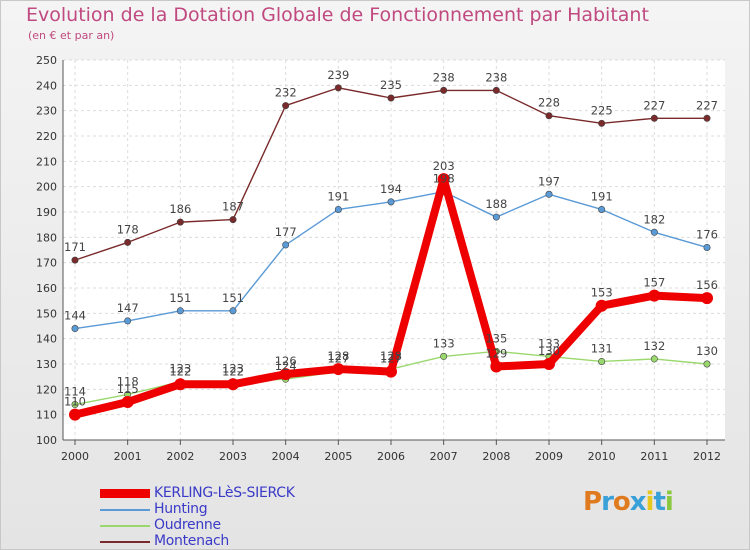 The width and height of the screenshot is (750, 550). What do you see at coordinates (444, 166) in the screenshot?
I see `data-label-kerling-l-s-sierck: 203` at bounding box center [444, 166].